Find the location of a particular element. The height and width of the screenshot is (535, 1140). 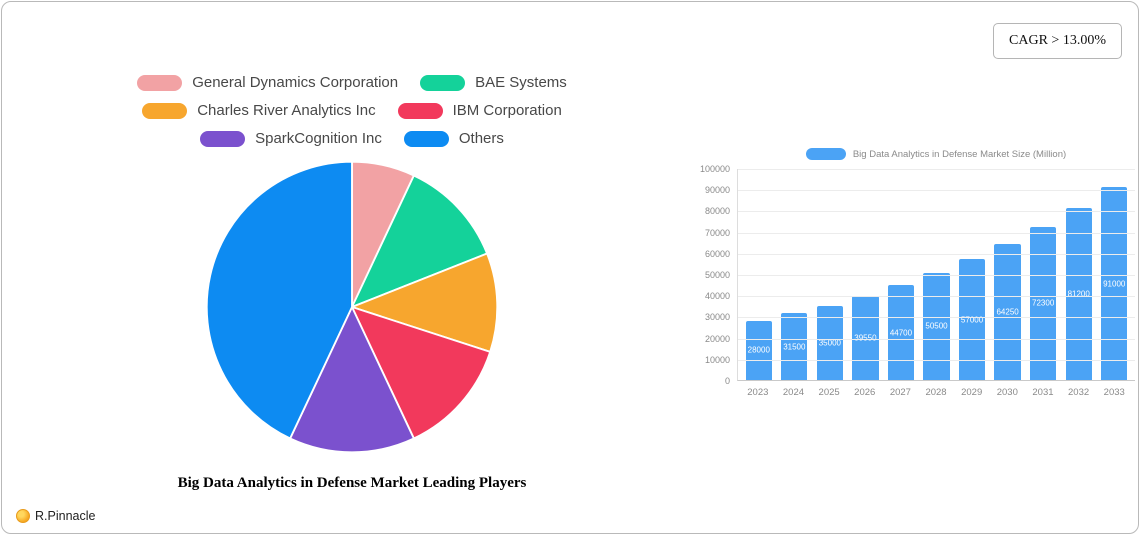

bar-value-label: 44700 is located at coordinates (901, 333).